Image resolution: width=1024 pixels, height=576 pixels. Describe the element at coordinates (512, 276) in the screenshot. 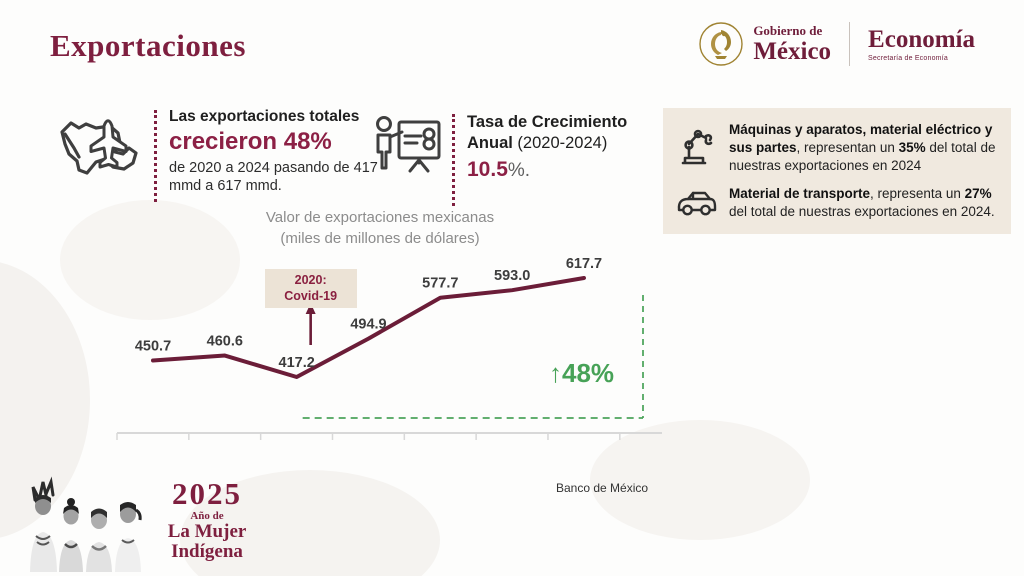

I see `data-label: 593.0` at that location.